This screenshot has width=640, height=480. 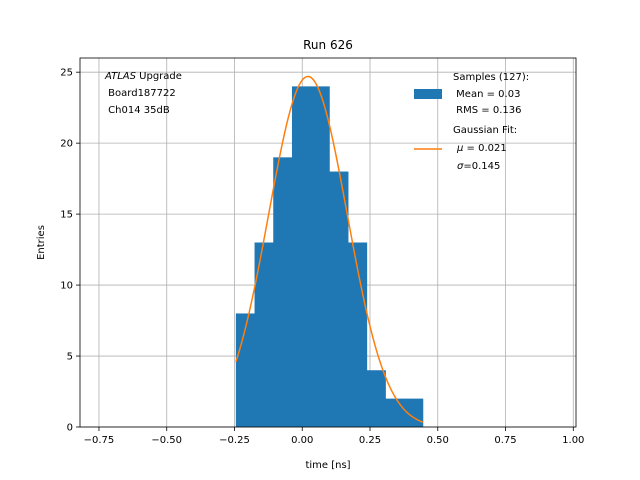 What do you see at coordinates (460, 166) in the screenshot?
I see `legend-sigma-symbol: σ` at bounding box center [460, 166].